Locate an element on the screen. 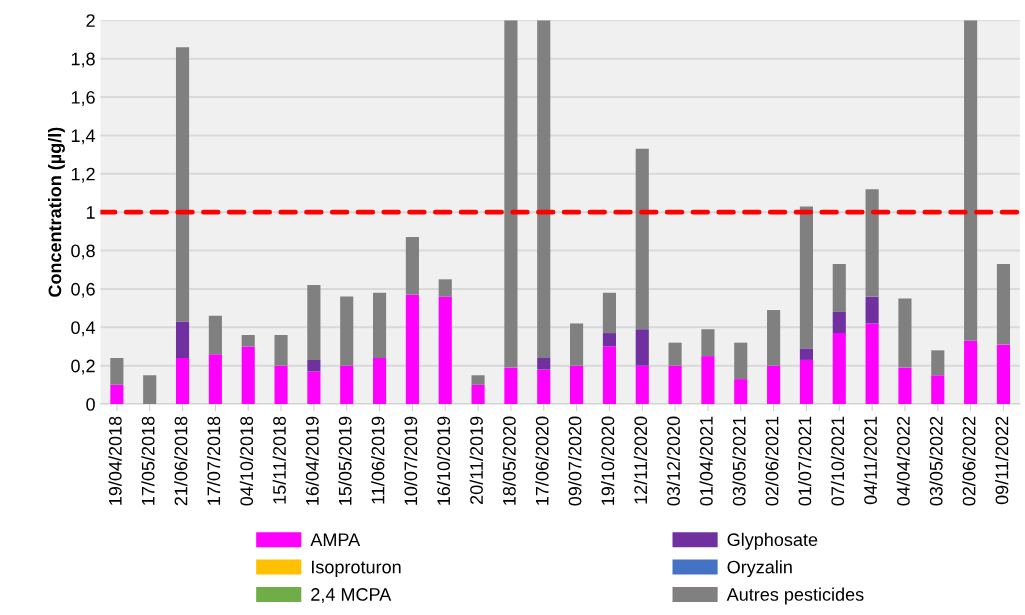  y-tick-label: 0,2 is located at coordinates (83, 367).